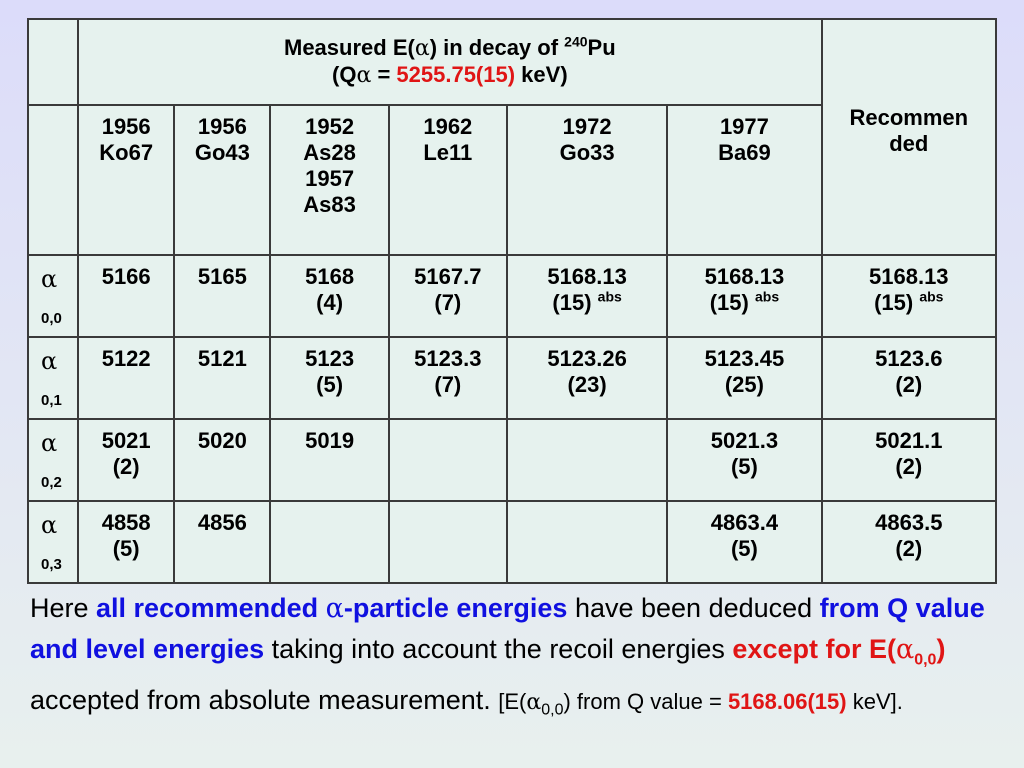 The width and height of the screenshot is (1024, 768). I want to click on note-text: have been deduced, so click(693, 608).